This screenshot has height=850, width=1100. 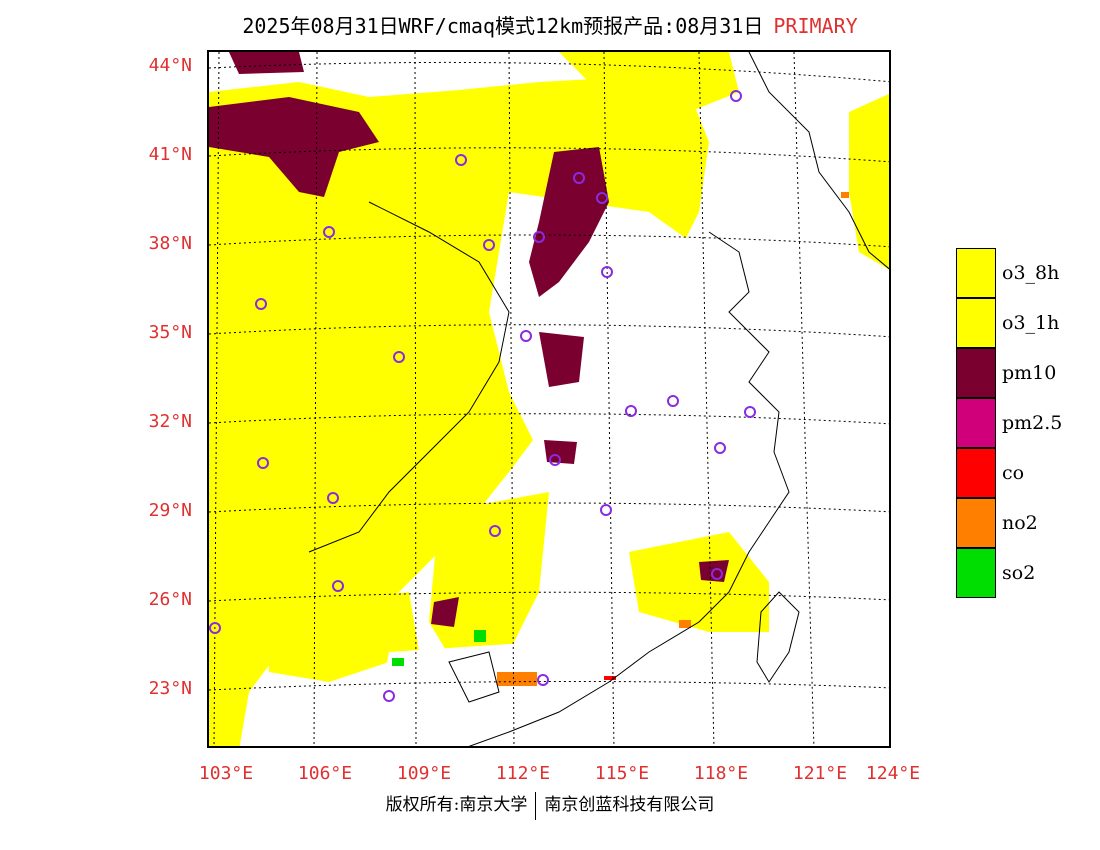 What do you see at coordinates (170, 421) in the screenshot?
I see `lat-label-32n: 32°N` at bounding box center [170, 421].